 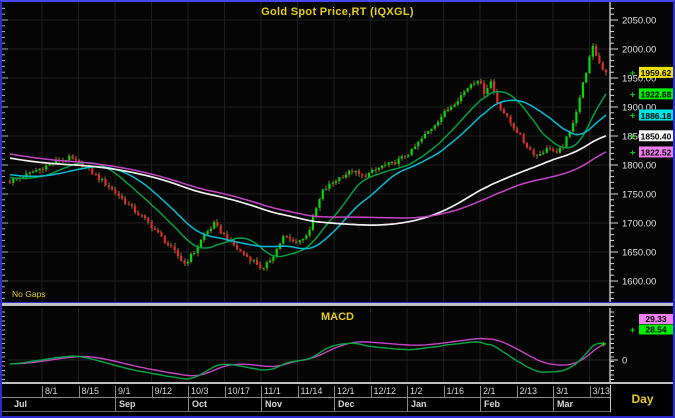 What do you see at coordinates (346, 391) in the screenshot?
I see `date-tick-label: 12/1` at bounding box center [346, 391].